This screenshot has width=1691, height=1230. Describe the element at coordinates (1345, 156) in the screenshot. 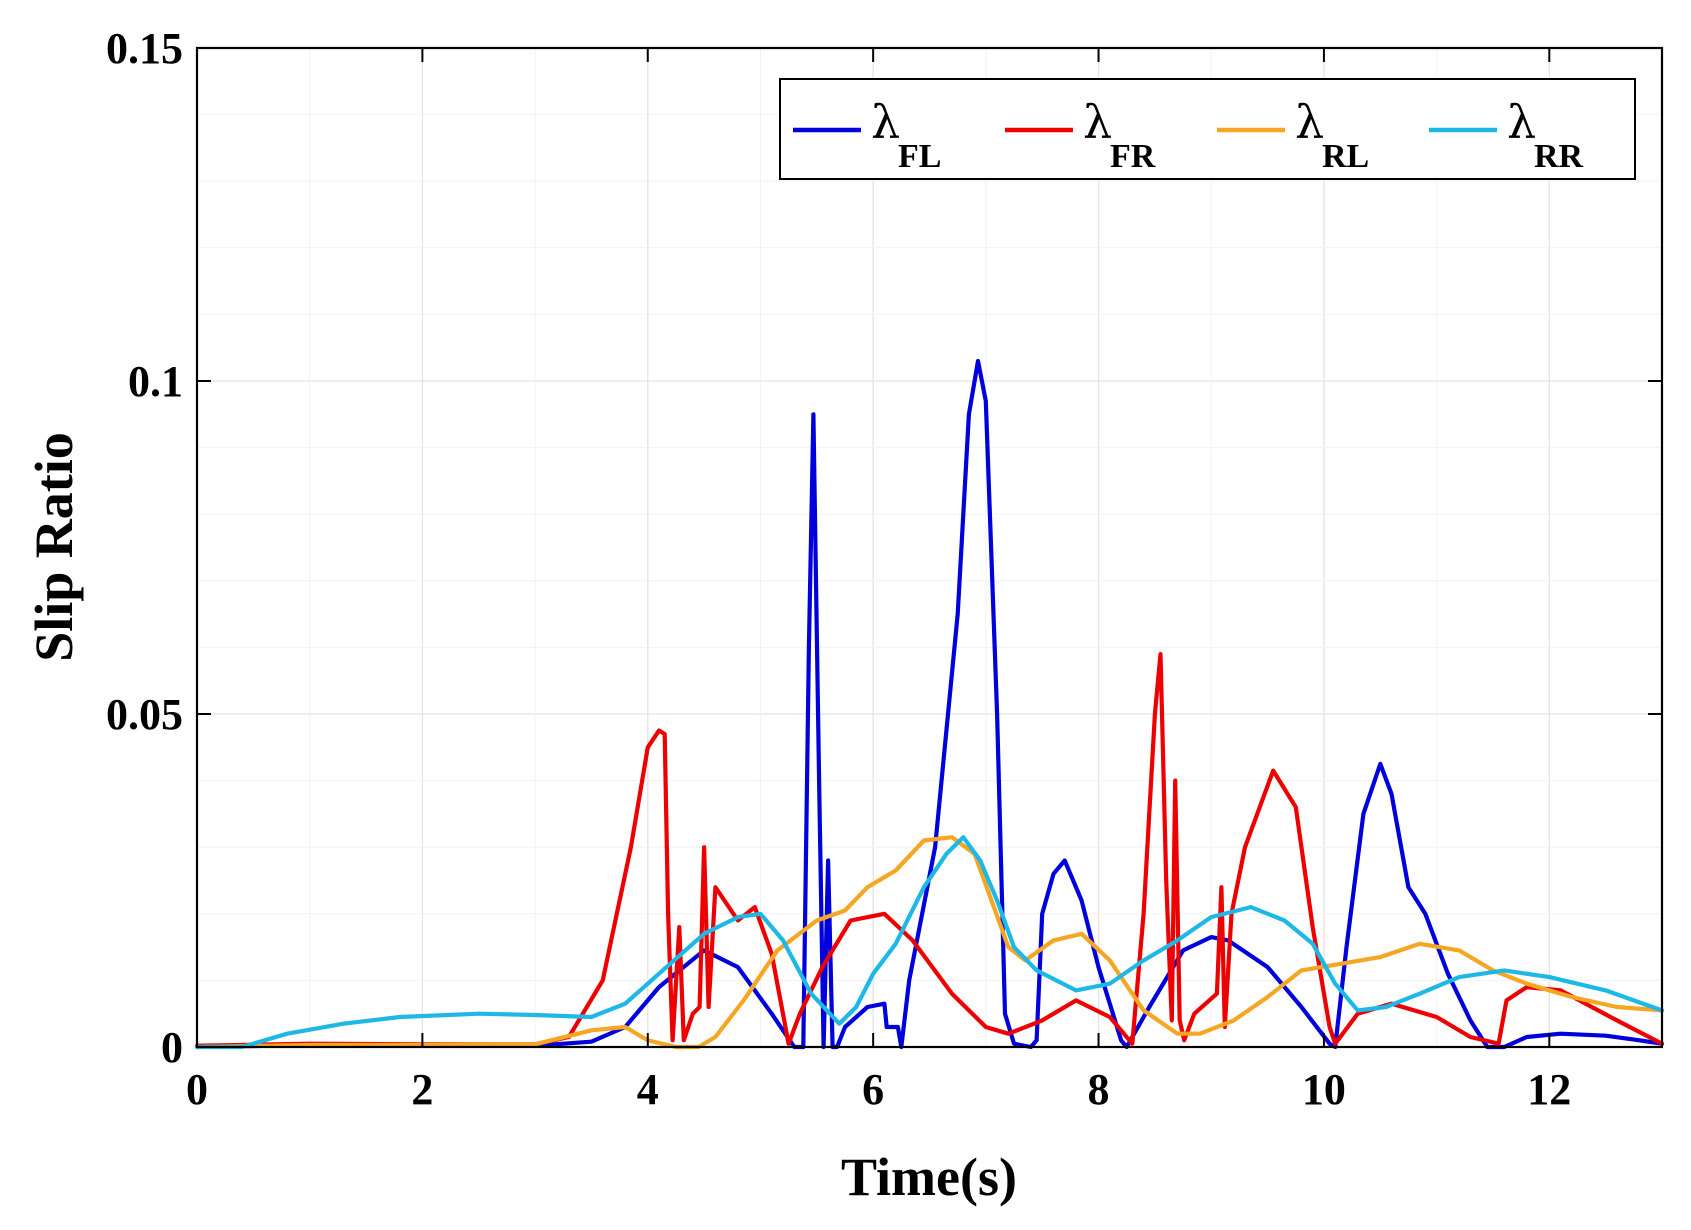

I see `legend-subscript: RL` at that location.